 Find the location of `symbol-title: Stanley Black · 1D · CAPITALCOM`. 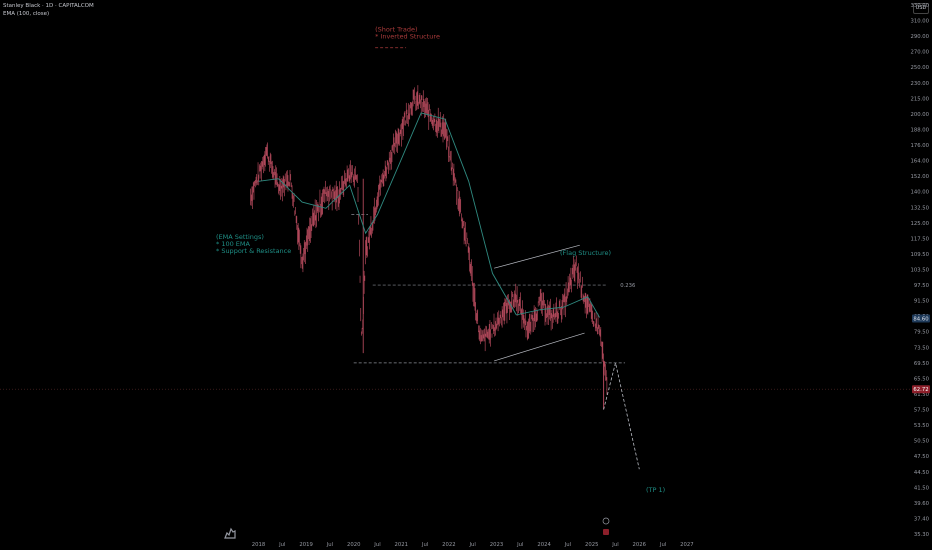

symbol-title: Stanley Black · 1D · CAPITALCOM is located at coordinates (48, 6).